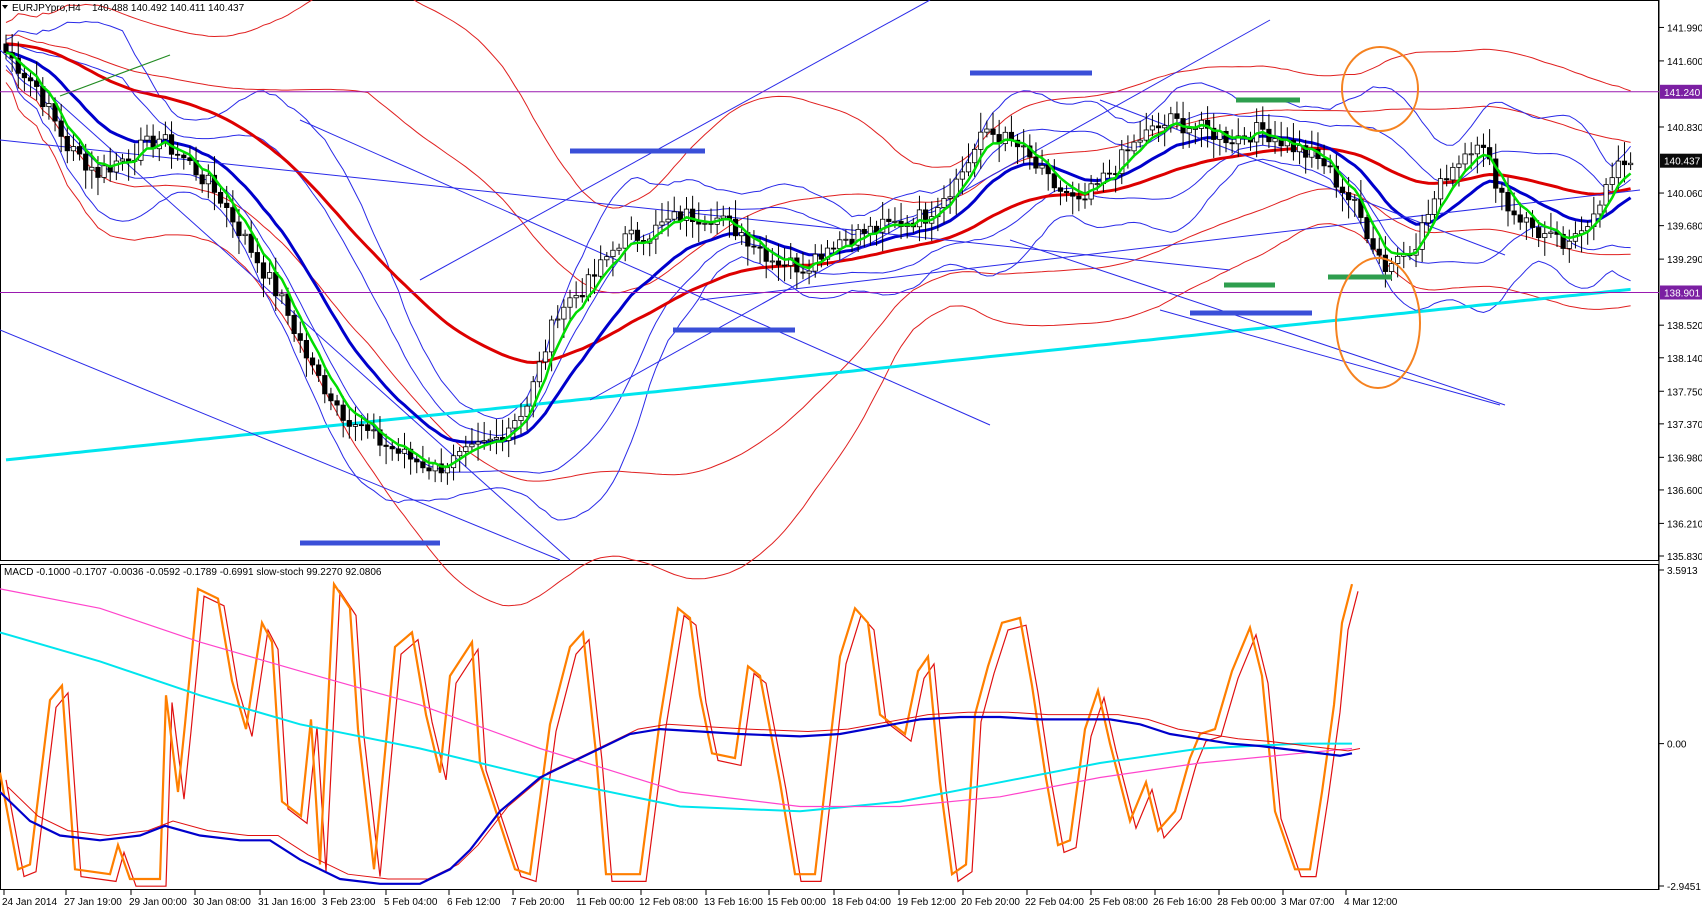  Describe the element at coordinates (668, 902) in the screenshot. I see `time-tick-label: 12 Feb 08:00` at that location.